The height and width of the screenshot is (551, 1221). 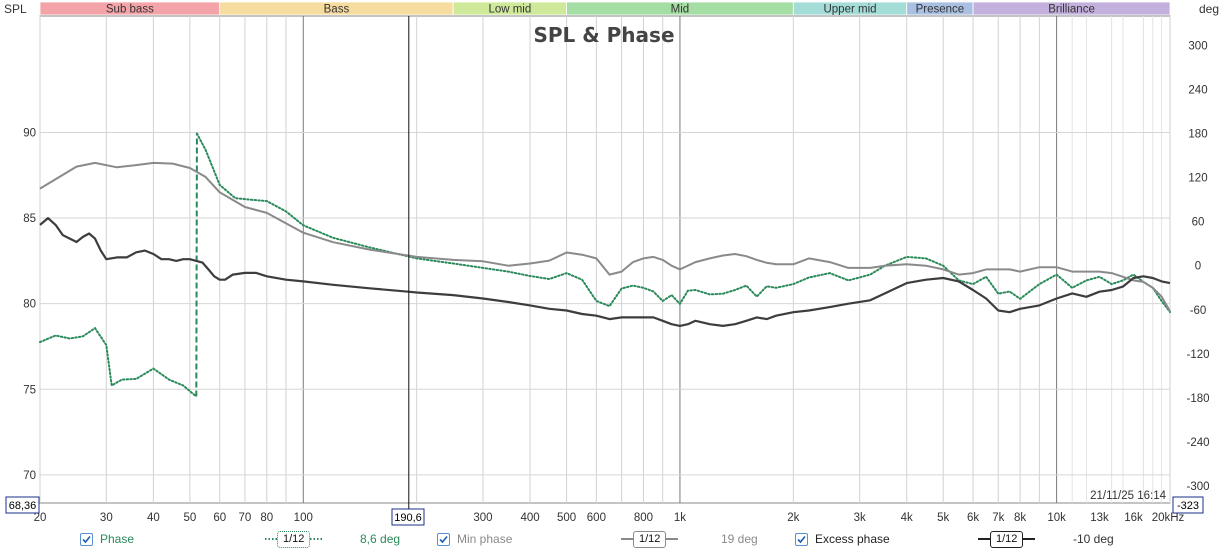 I want to click on x-tick-label: 16k, so click(x=1133, y=518).